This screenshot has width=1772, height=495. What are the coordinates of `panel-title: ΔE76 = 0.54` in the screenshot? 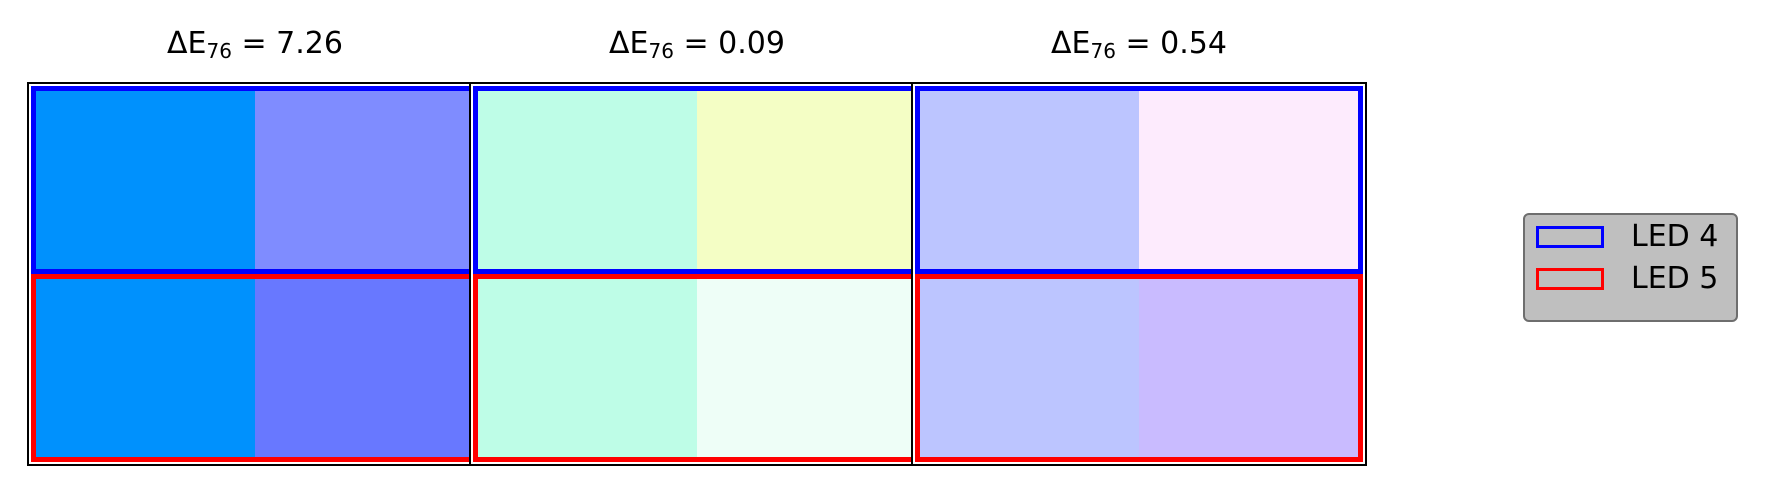 It's located at (1139, 47).